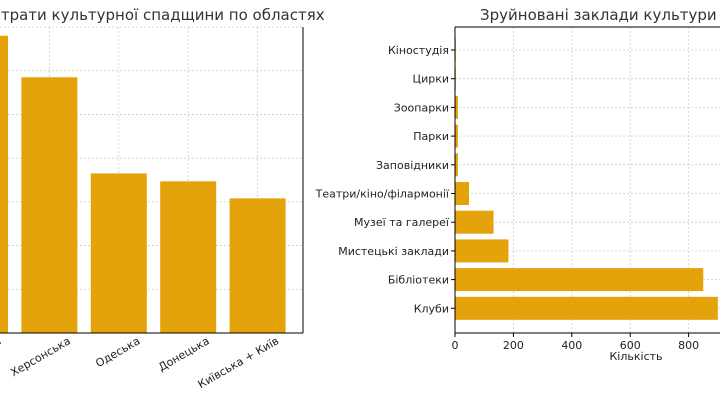  I want to click on left-category-label: Донецька, so click(184, 354).